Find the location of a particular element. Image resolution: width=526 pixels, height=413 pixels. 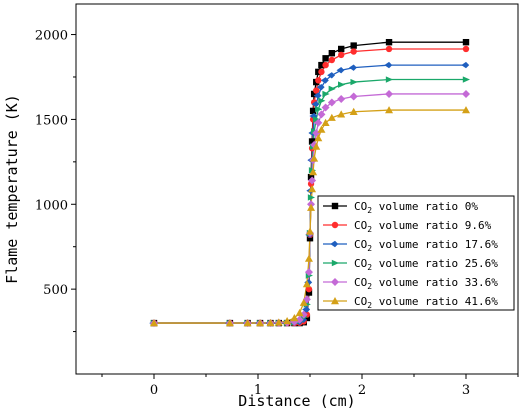

x-tick-label: 2 is located at coordinates (362, 390).